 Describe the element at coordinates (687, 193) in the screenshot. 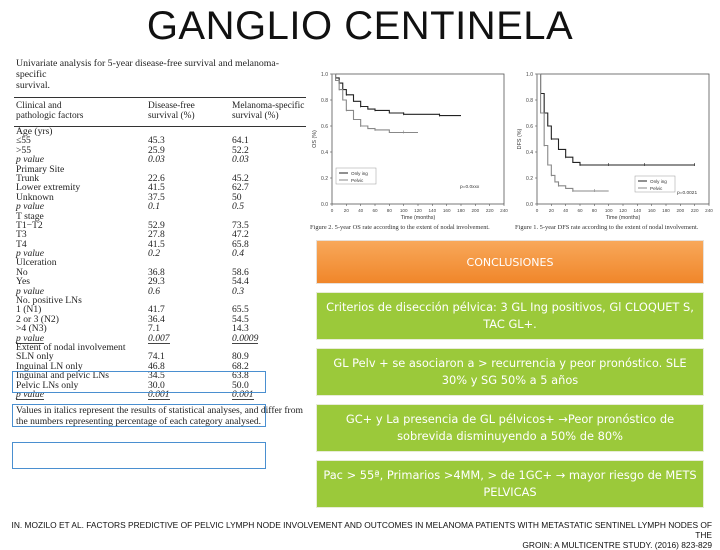

I see `p-value-label: p=0.0021` at that location.